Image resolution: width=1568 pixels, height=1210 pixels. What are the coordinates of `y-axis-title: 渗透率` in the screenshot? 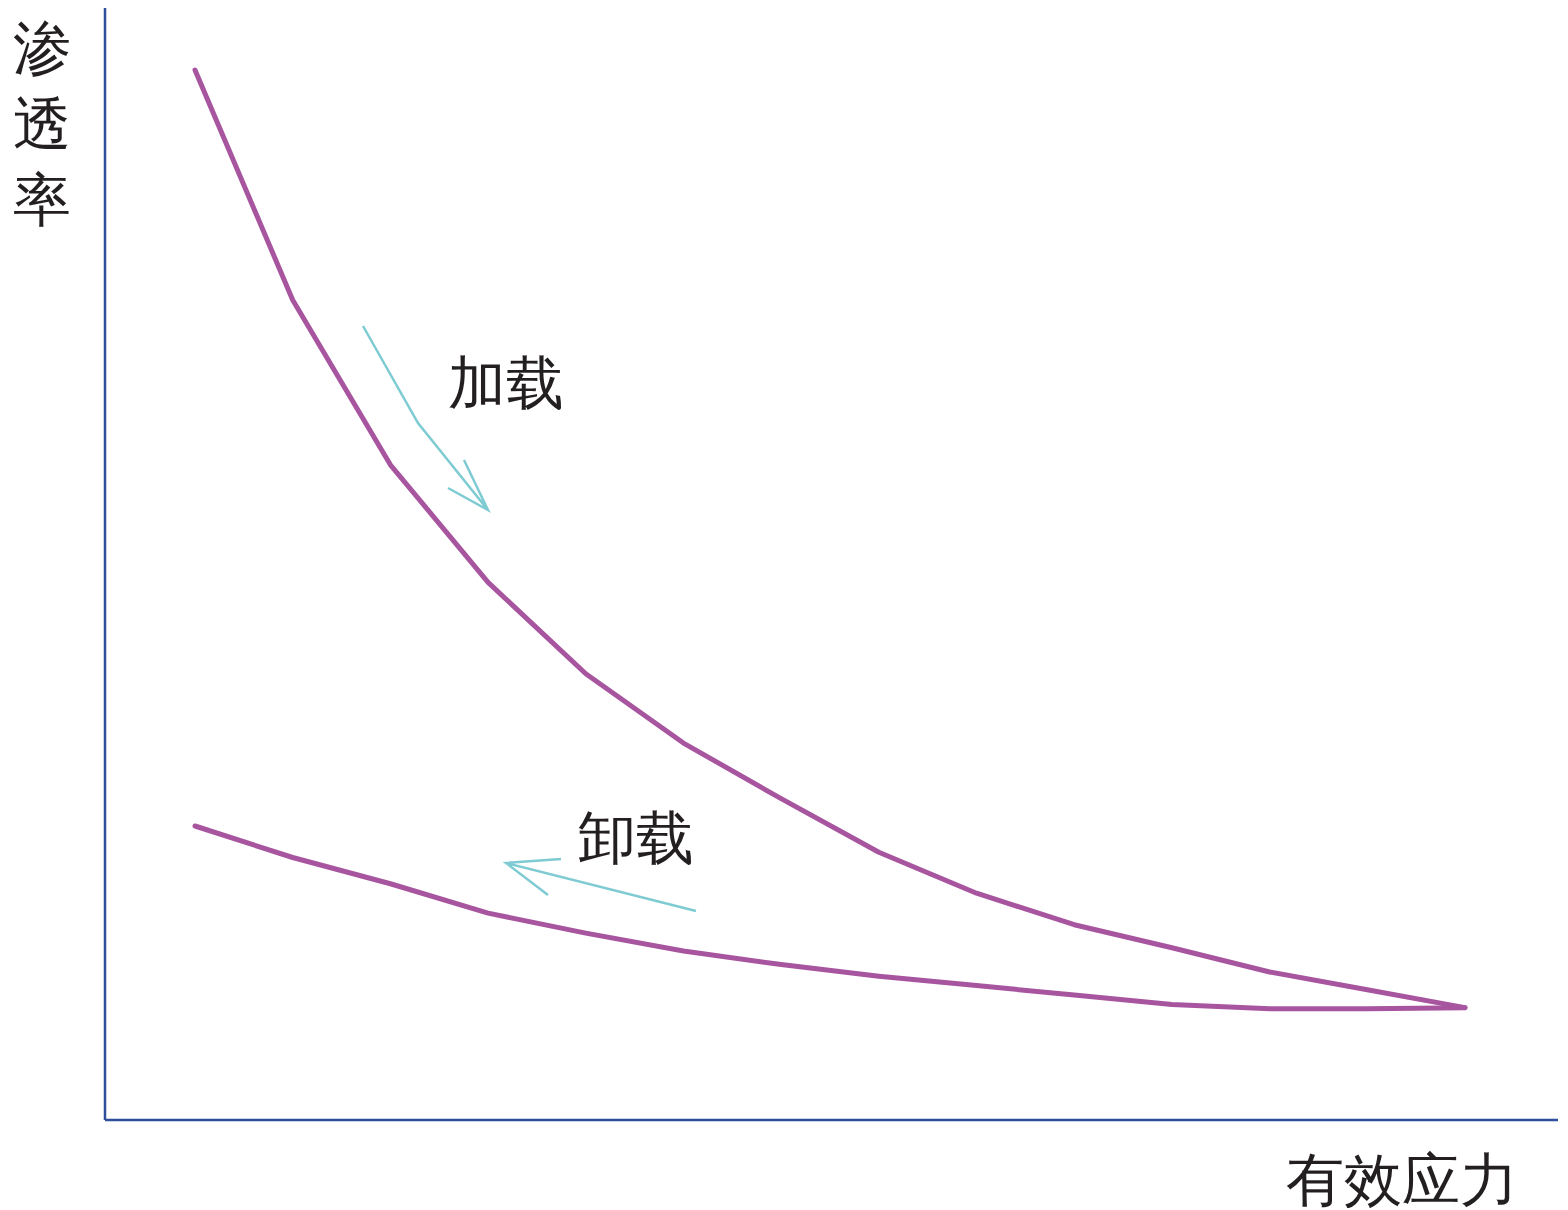 It's located at (42, 124).